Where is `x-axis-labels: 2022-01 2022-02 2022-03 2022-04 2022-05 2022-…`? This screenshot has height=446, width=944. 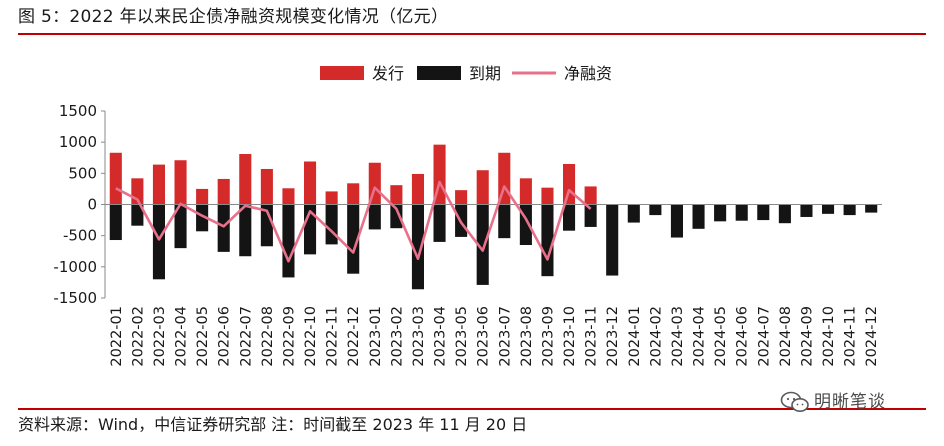
x-axis-labels: 2022-01 2022-02 2022-03 2022-04 2022-05 2022-… is located at coordinates (494, 336).